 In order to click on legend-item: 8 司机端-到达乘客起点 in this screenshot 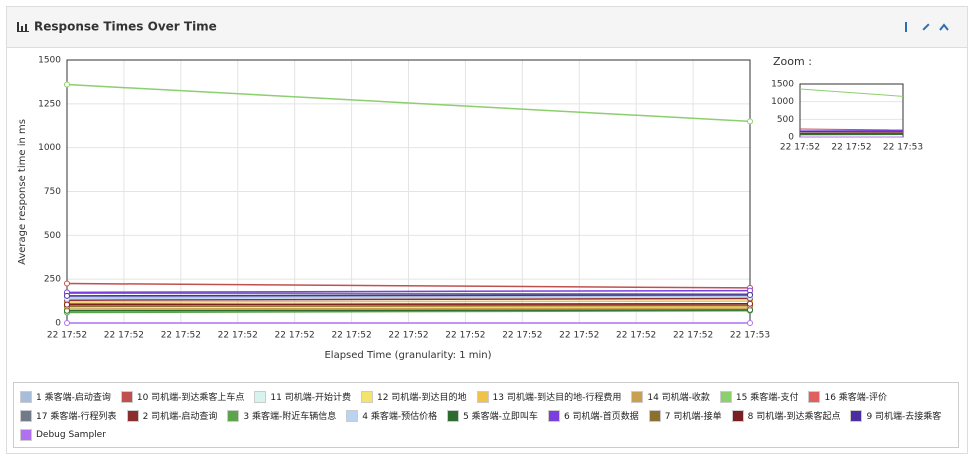, I will do `click(786, 415)`.